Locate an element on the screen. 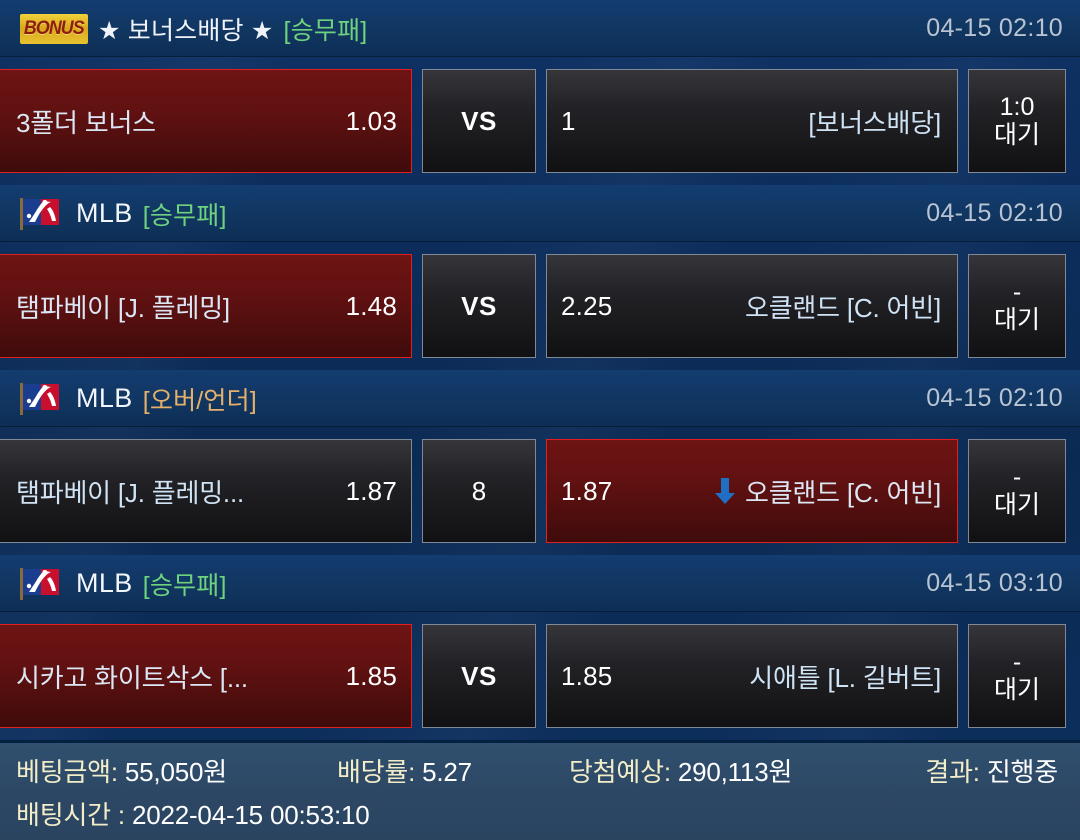  summary-bet-time: 배팅시간 : 2022-04-15 00:53:10 is located at coordinates (193, 813).